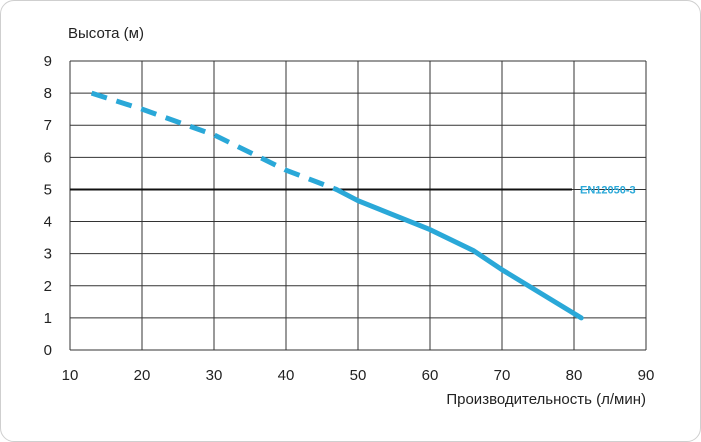 The height and width of the screenshot is (442, 701). What do you see at coordinates (48, 318) in the screenshot?
I see `y-tick-label: 1` at bounding box center [48, 318].